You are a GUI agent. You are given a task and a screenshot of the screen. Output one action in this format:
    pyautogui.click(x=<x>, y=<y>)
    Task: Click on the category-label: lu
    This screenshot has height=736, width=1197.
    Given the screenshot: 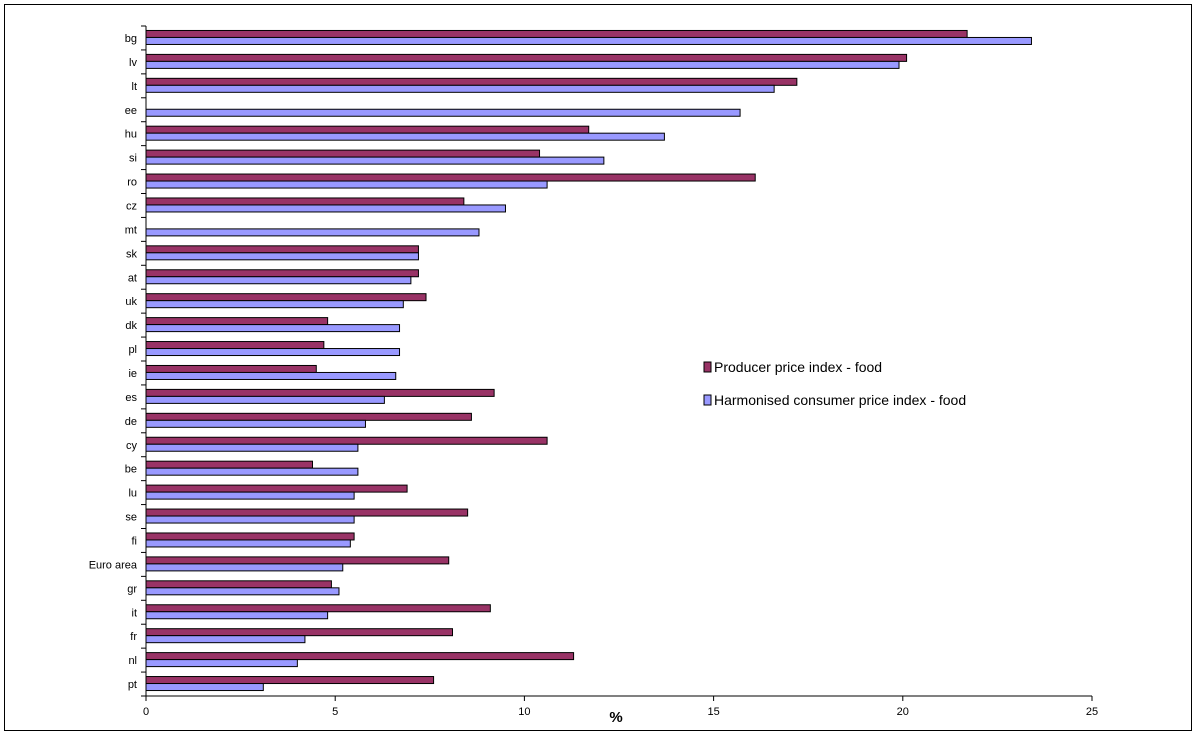 What is the action you would take?
    pyautogui.click(x=132, y=494)
    